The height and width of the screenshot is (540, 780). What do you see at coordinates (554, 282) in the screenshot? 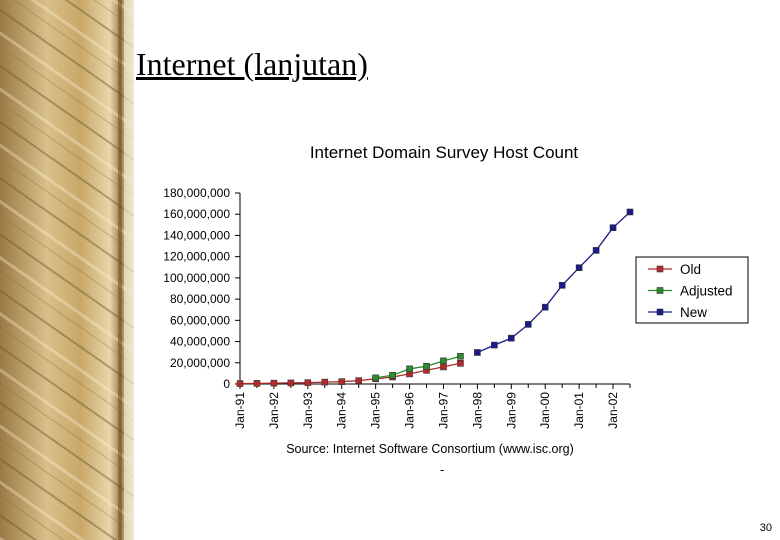
I see `series-line-new` at bounding box center [554, 282].